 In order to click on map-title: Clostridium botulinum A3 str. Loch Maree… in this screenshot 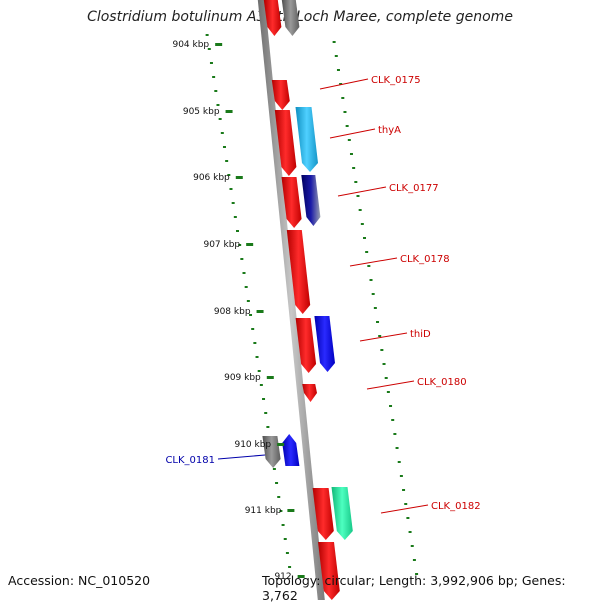, I will do `click(300, 17)`.